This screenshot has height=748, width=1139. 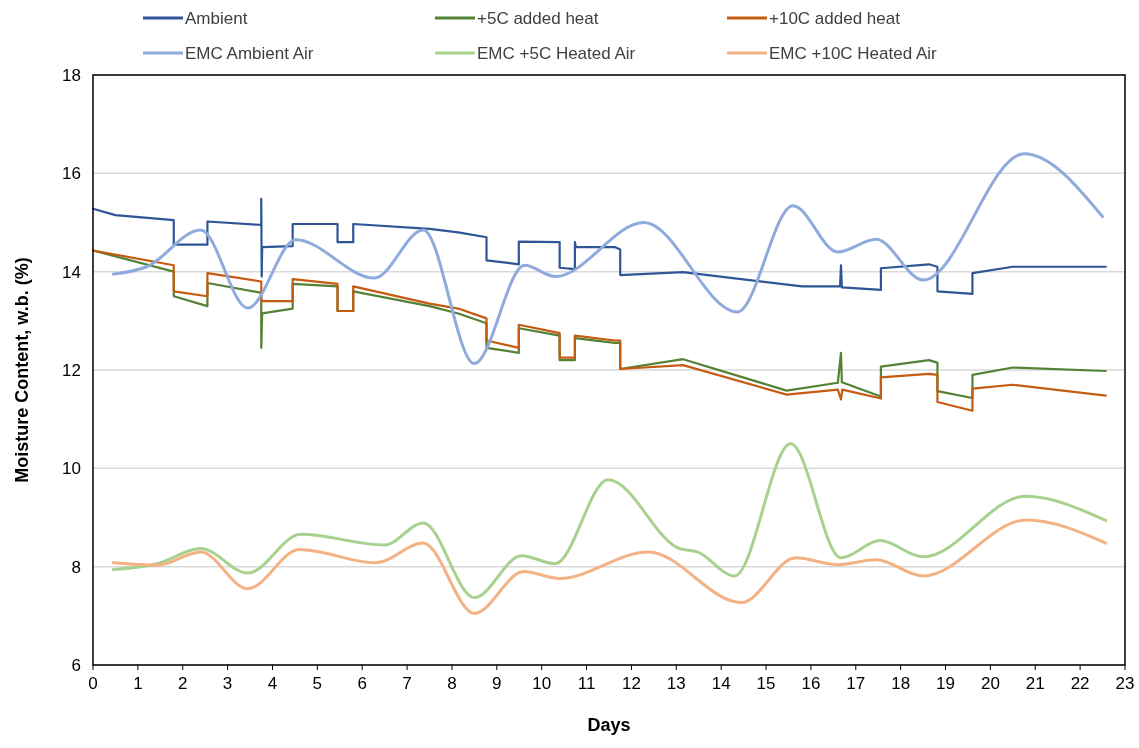 I want to click on x-tick-label: 16, so click(x=811, y=683).